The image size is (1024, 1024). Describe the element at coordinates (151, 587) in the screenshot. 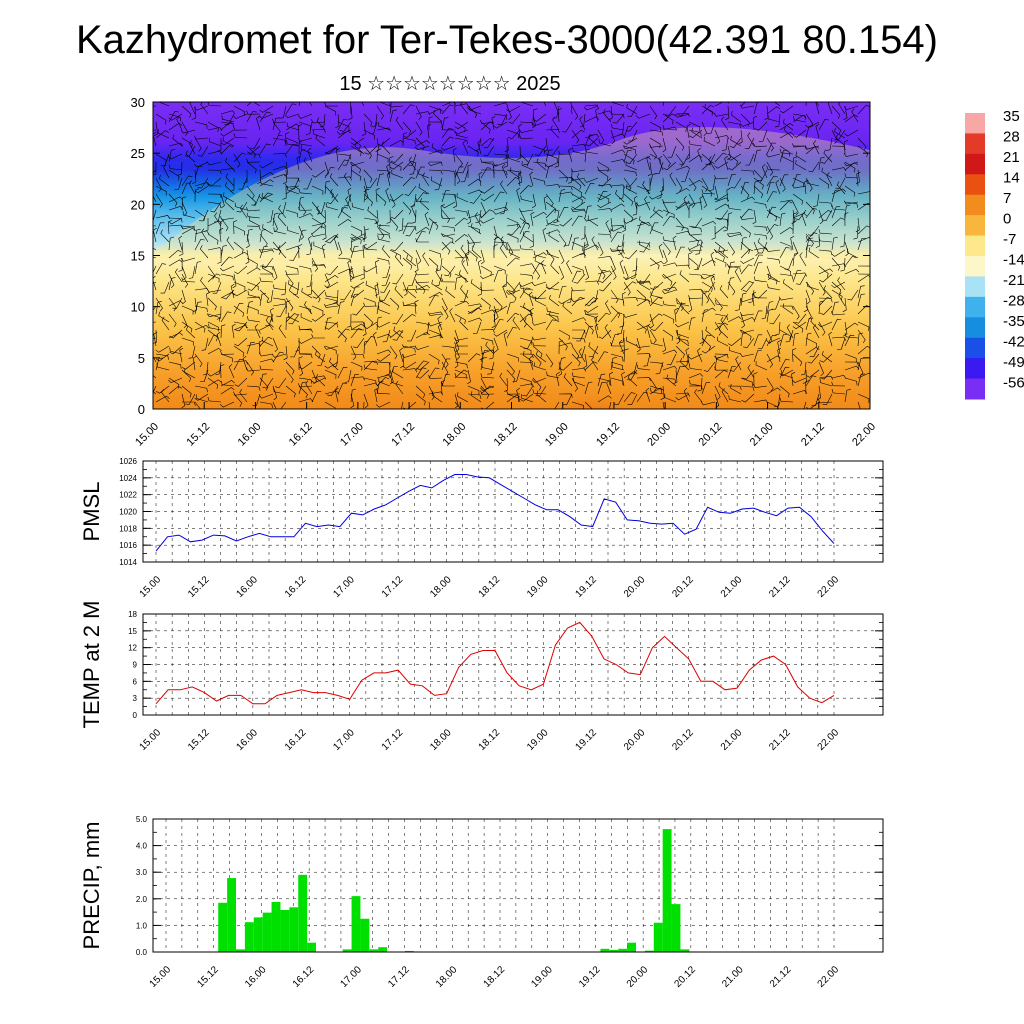

I see `x-tick-label: 15.00` at that location.